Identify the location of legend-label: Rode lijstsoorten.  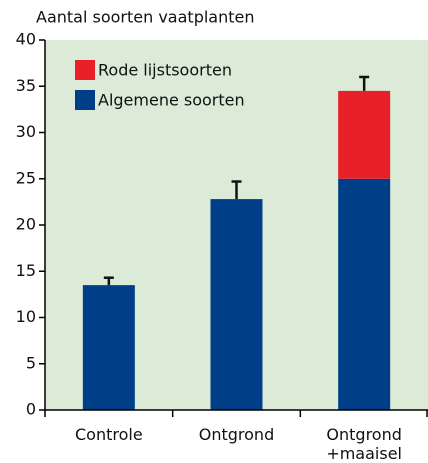
(165, 70).